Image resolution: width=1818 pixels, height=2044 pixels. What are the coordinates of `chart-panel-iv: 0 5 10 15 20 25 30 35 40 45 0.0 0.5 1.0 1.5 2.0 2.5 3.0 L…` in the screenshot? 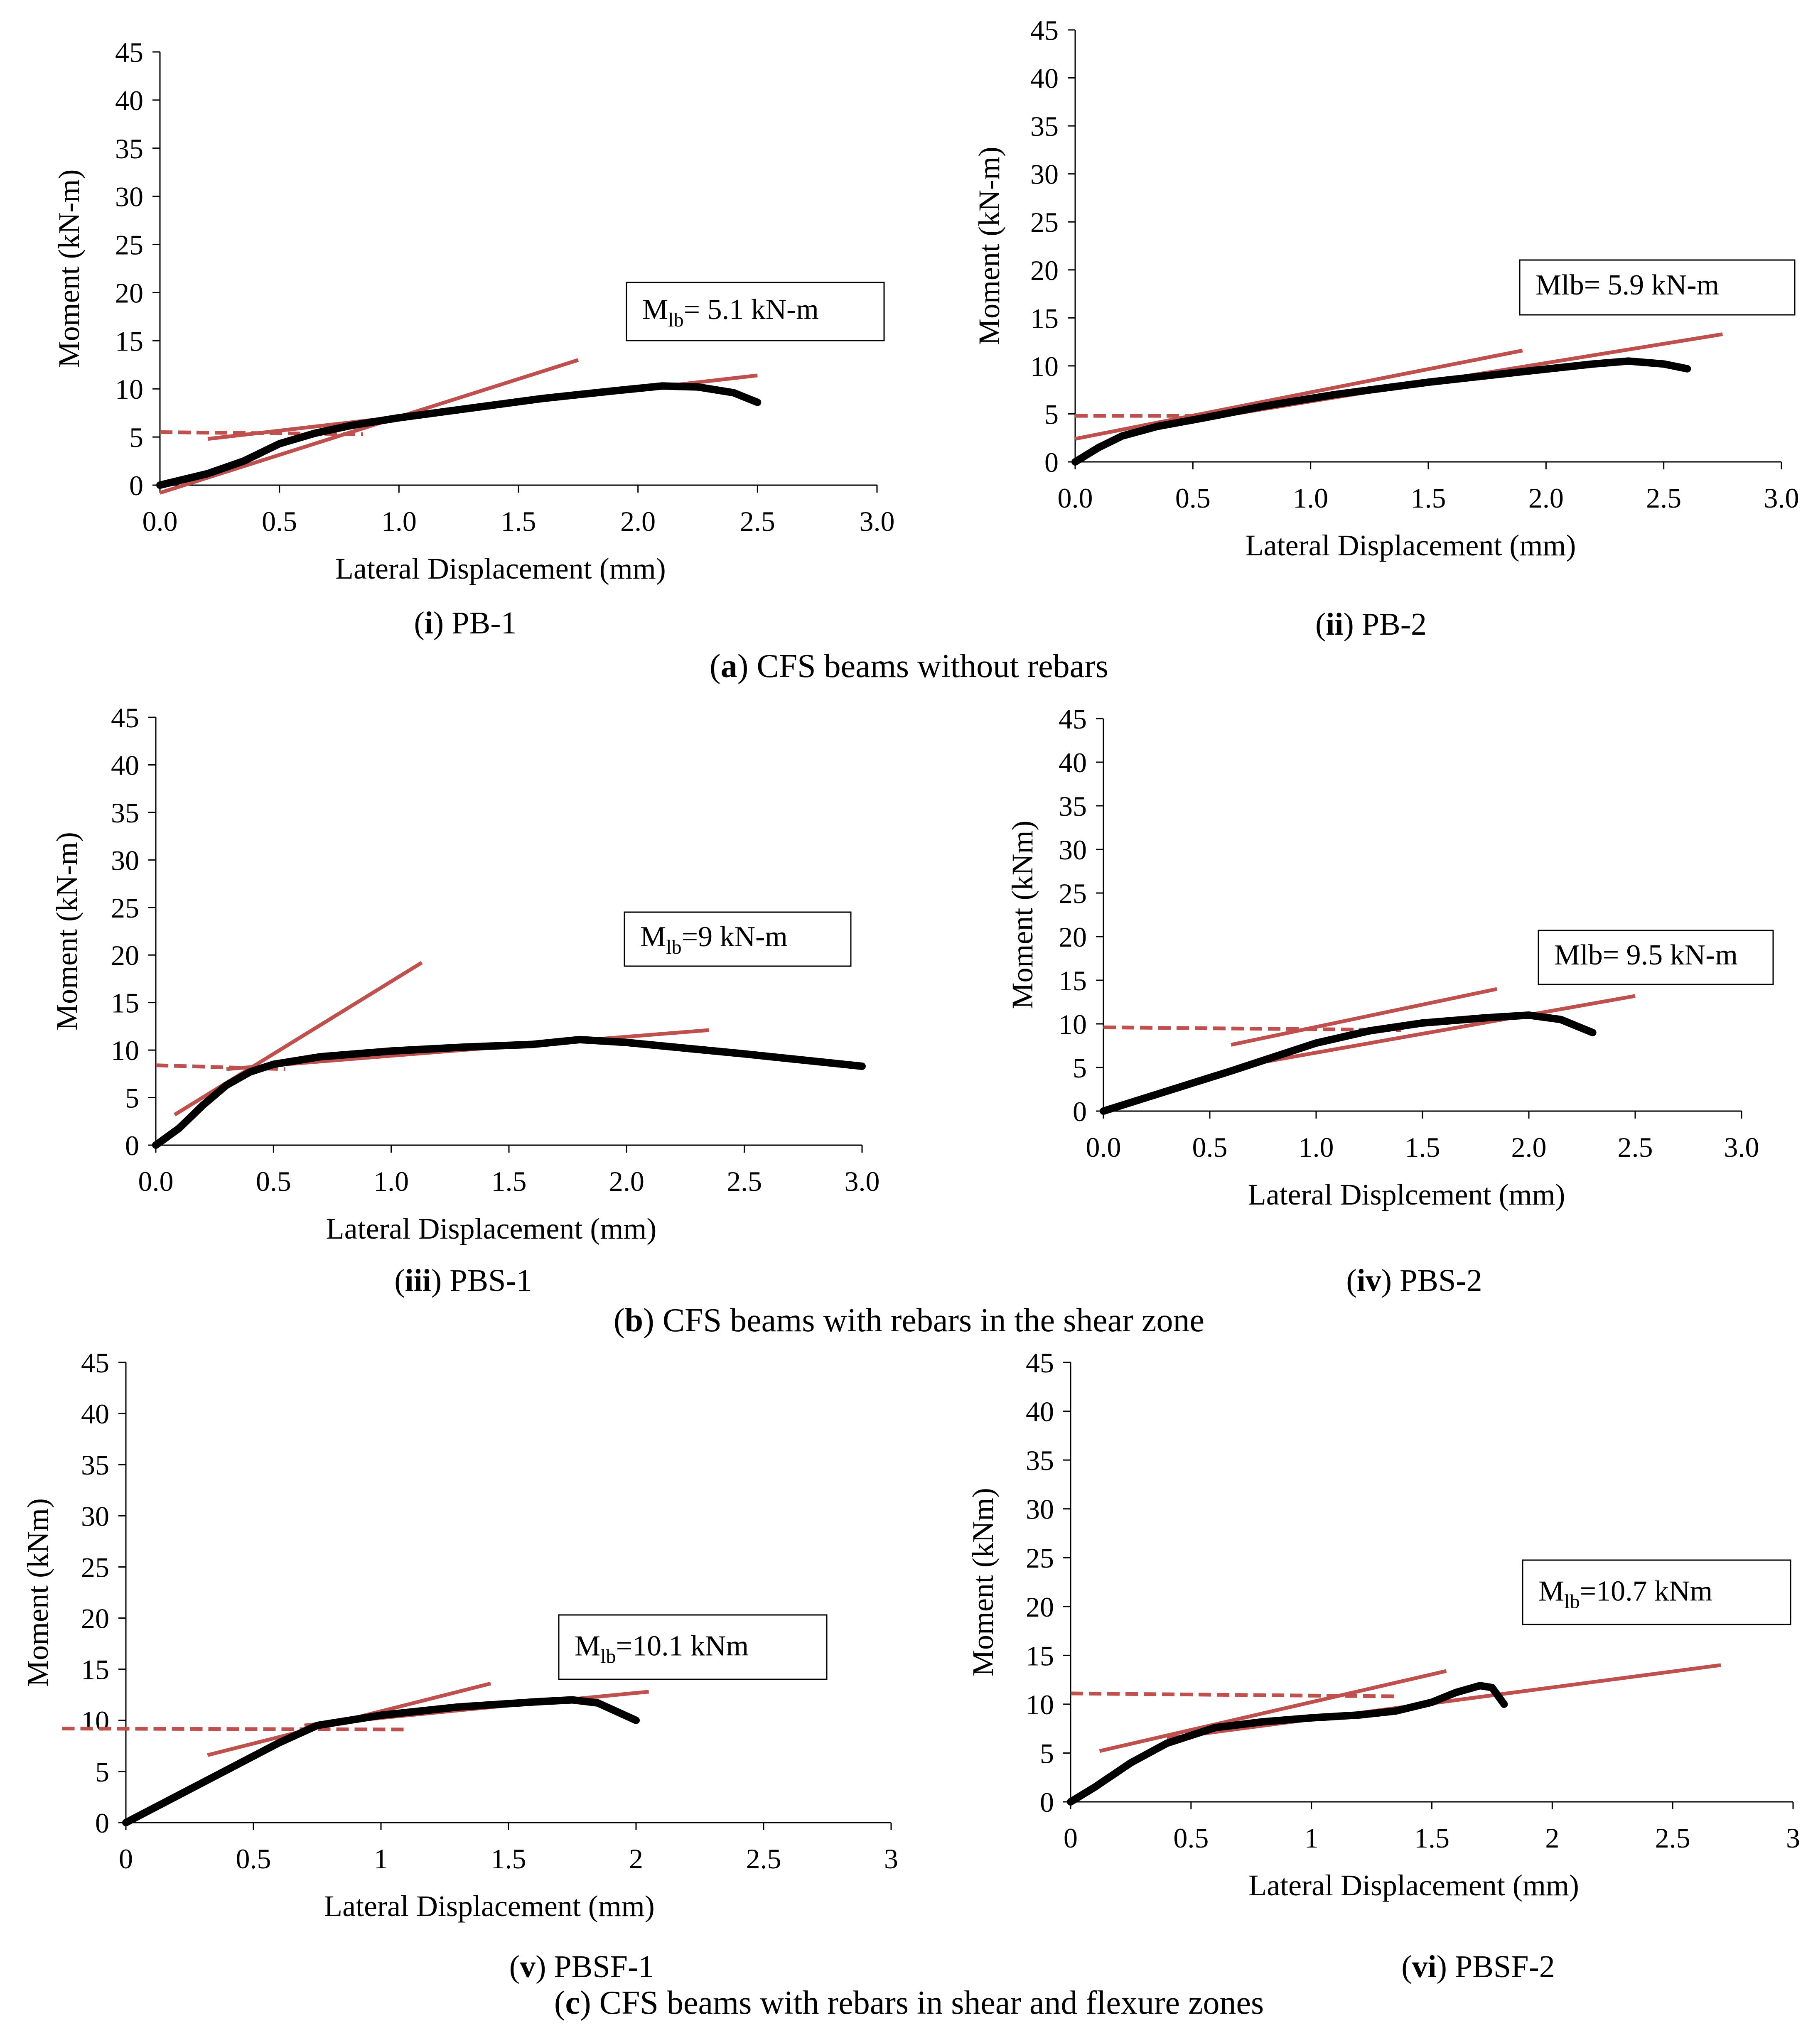 It's located at (1390, 1001).